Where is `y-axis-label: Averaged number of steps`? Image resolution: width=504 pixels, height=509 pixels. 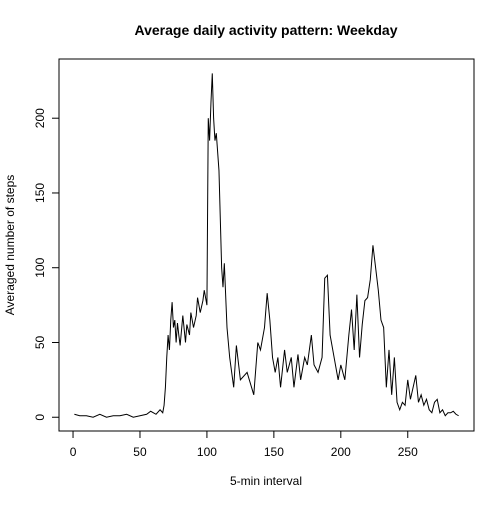
y-axis-label: Averaged number of steps is located at coordinates (10, 245).